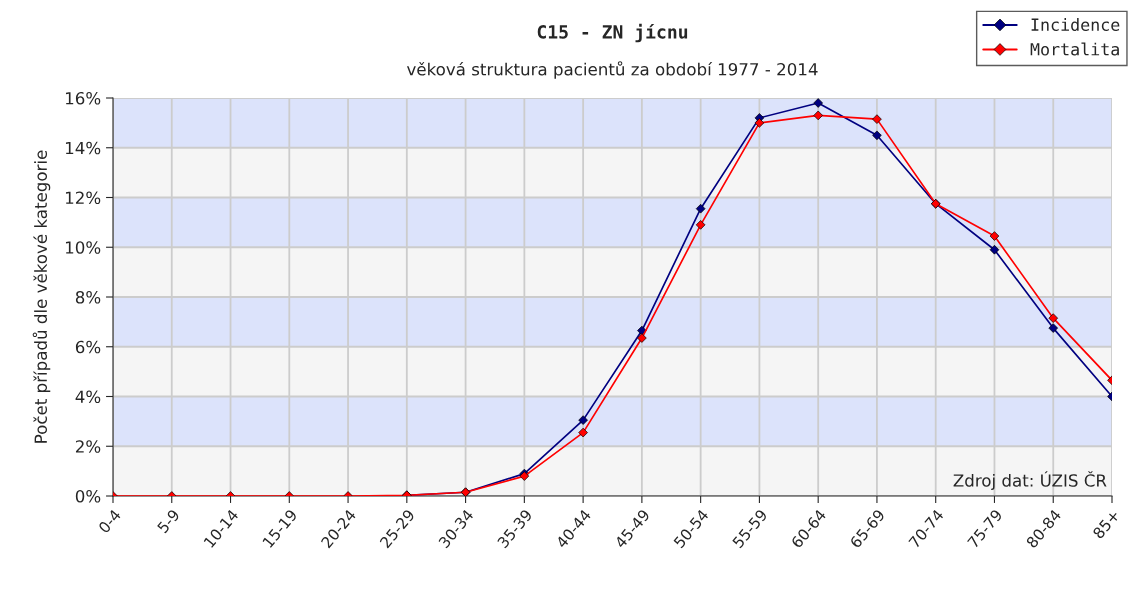  Describe the element at coordinates (1030, 481) in the screenshot. I see `annotation: Zdroj dat: ÚZIS ČR` at that location.